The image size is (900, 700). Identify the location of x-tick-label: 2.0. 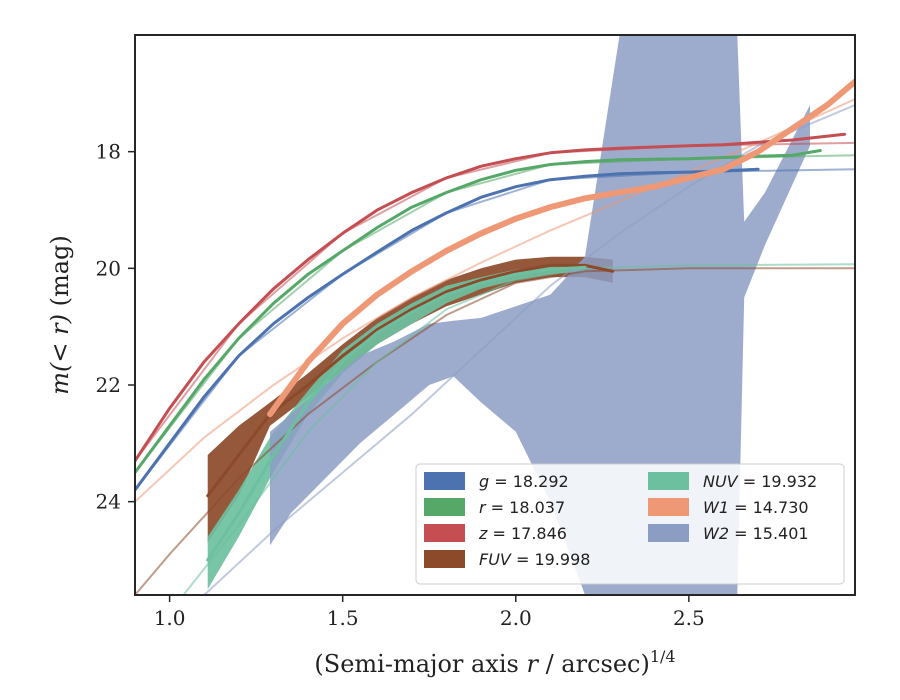
(516, 618).